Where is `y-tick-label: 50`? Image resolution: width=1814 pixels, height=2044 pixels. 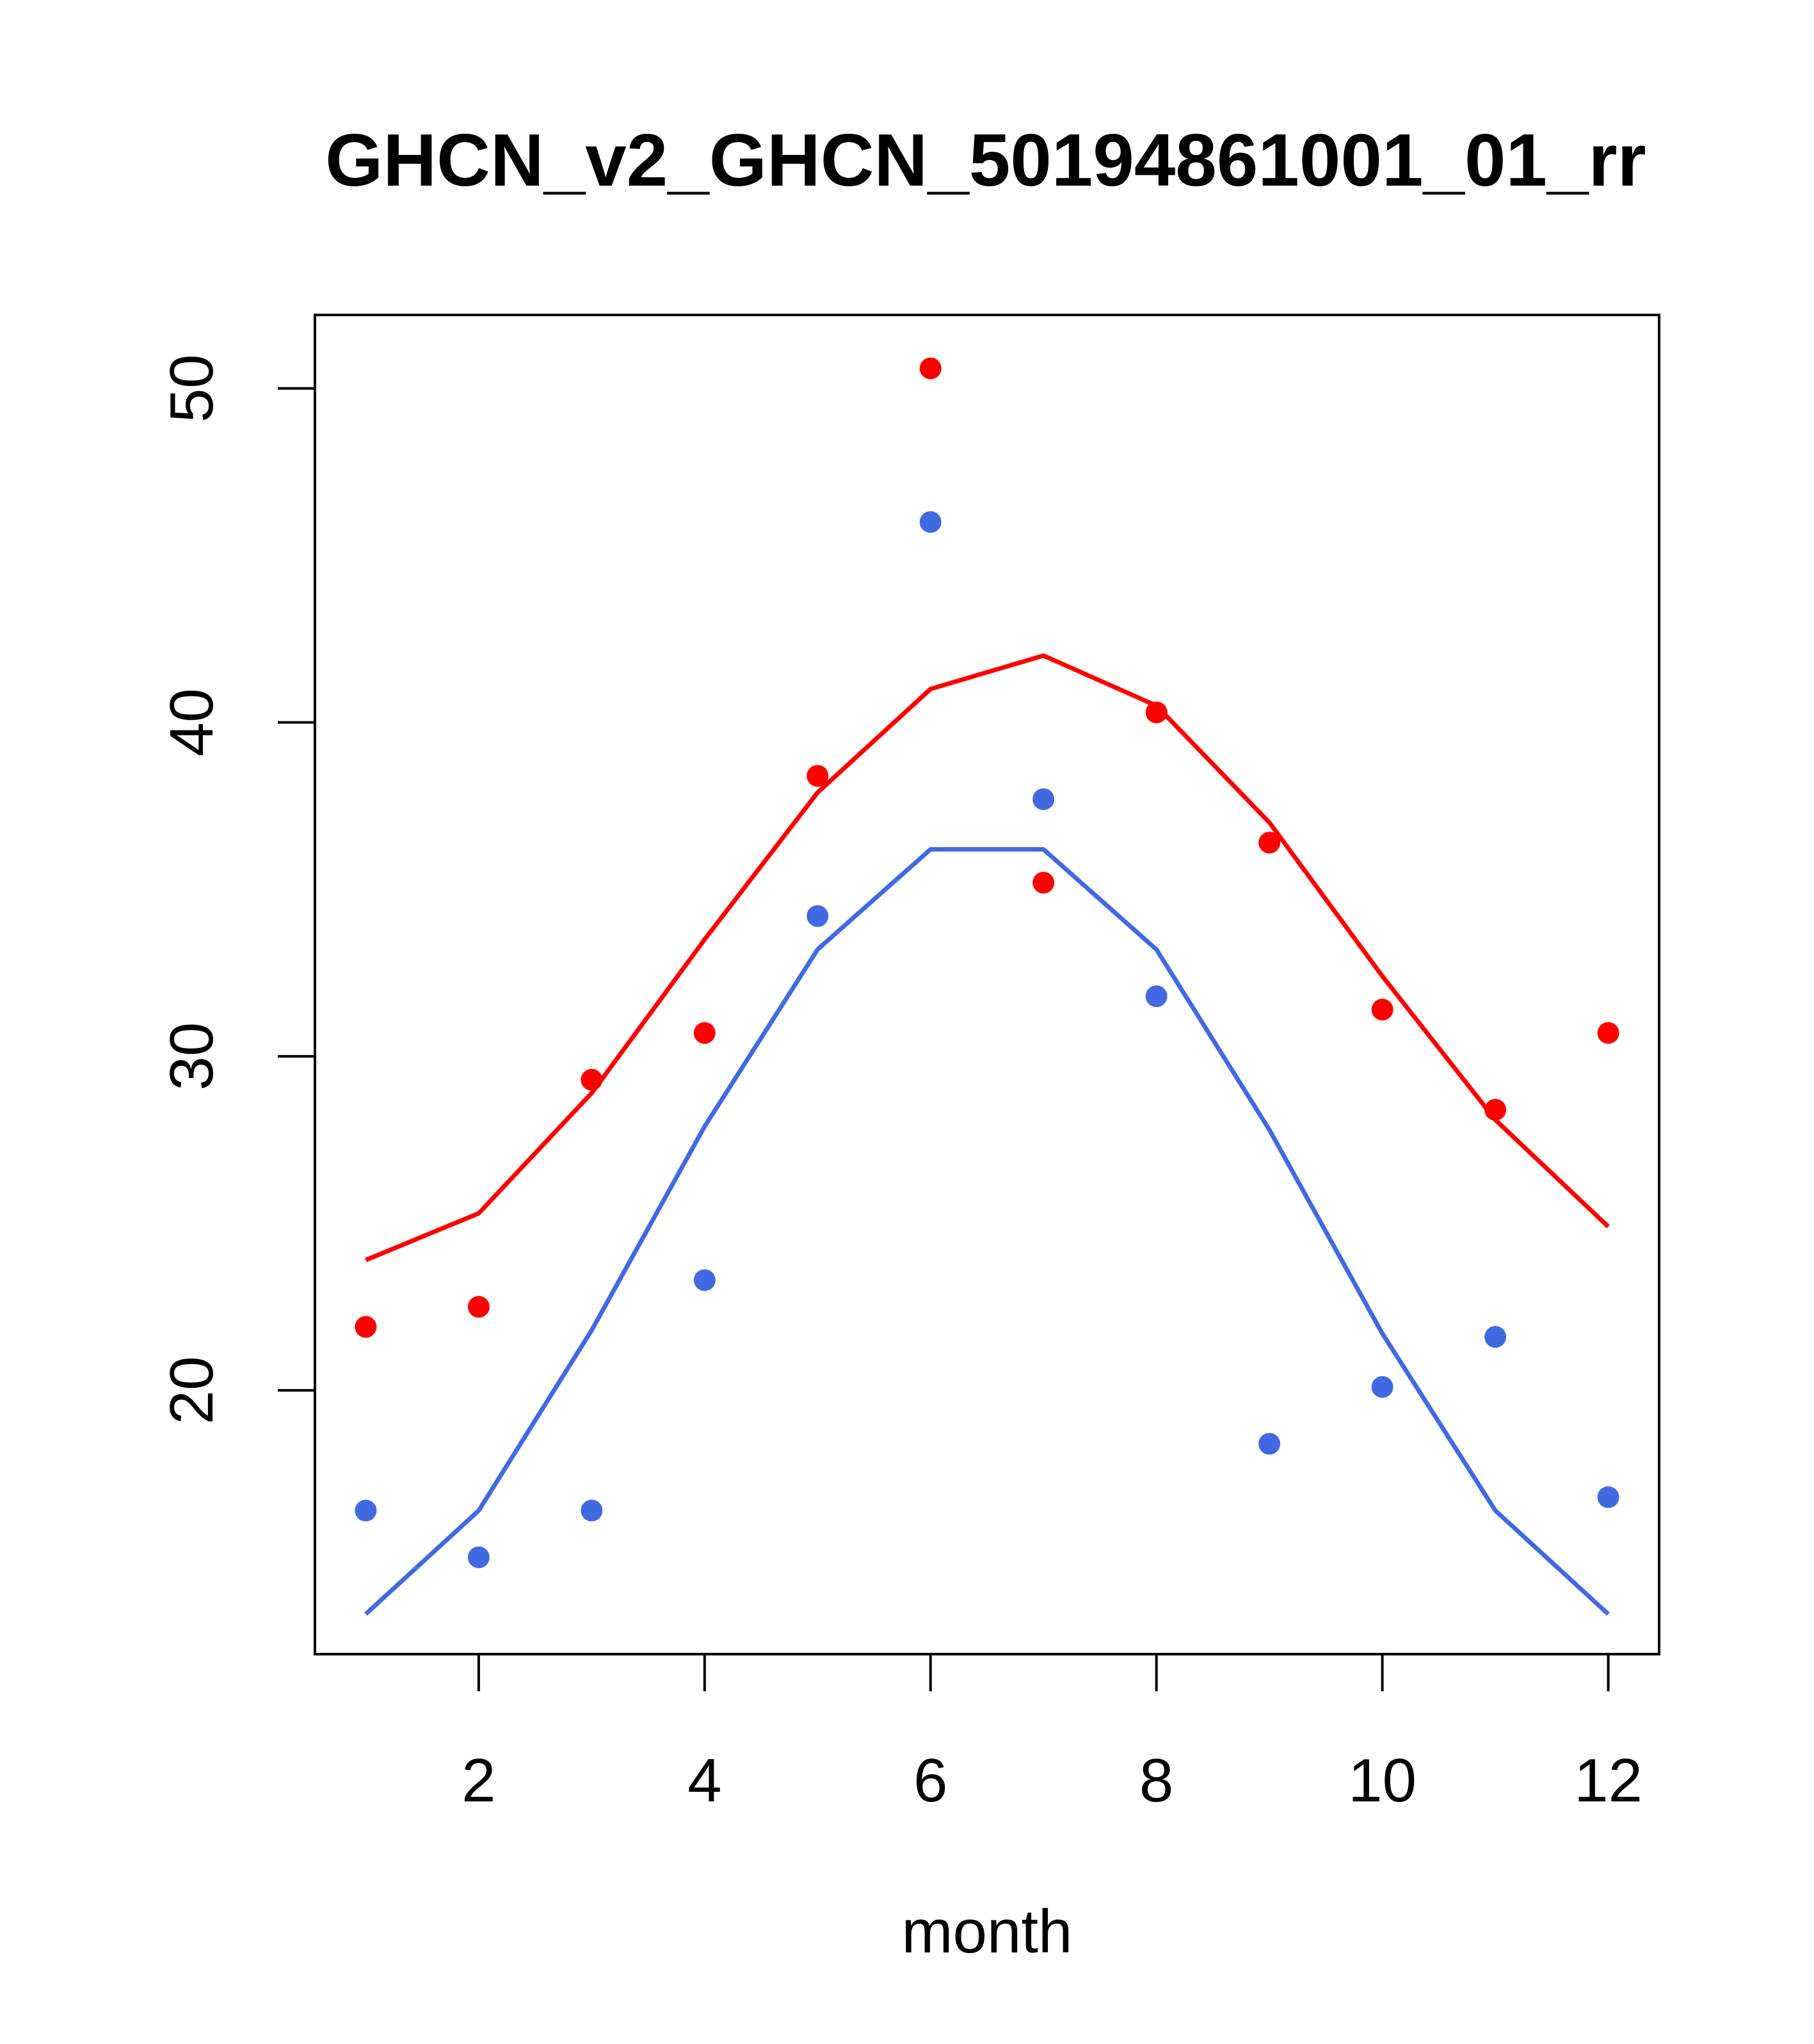
y-tick-label: 50 is located at coordinates (191, 388).